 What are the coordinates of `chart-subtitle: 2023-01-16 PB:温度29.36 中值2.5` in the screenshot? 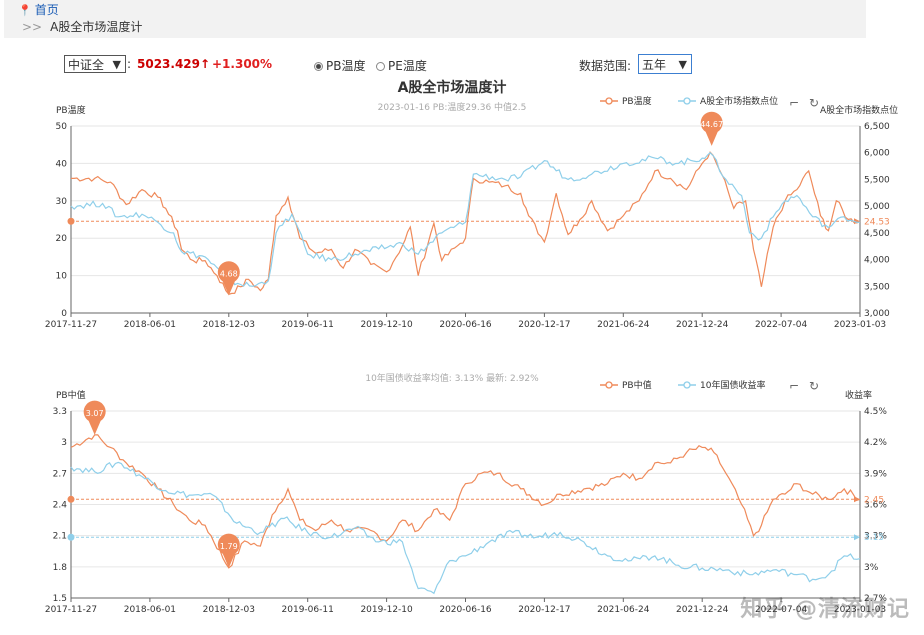 It's located at (452, 107).